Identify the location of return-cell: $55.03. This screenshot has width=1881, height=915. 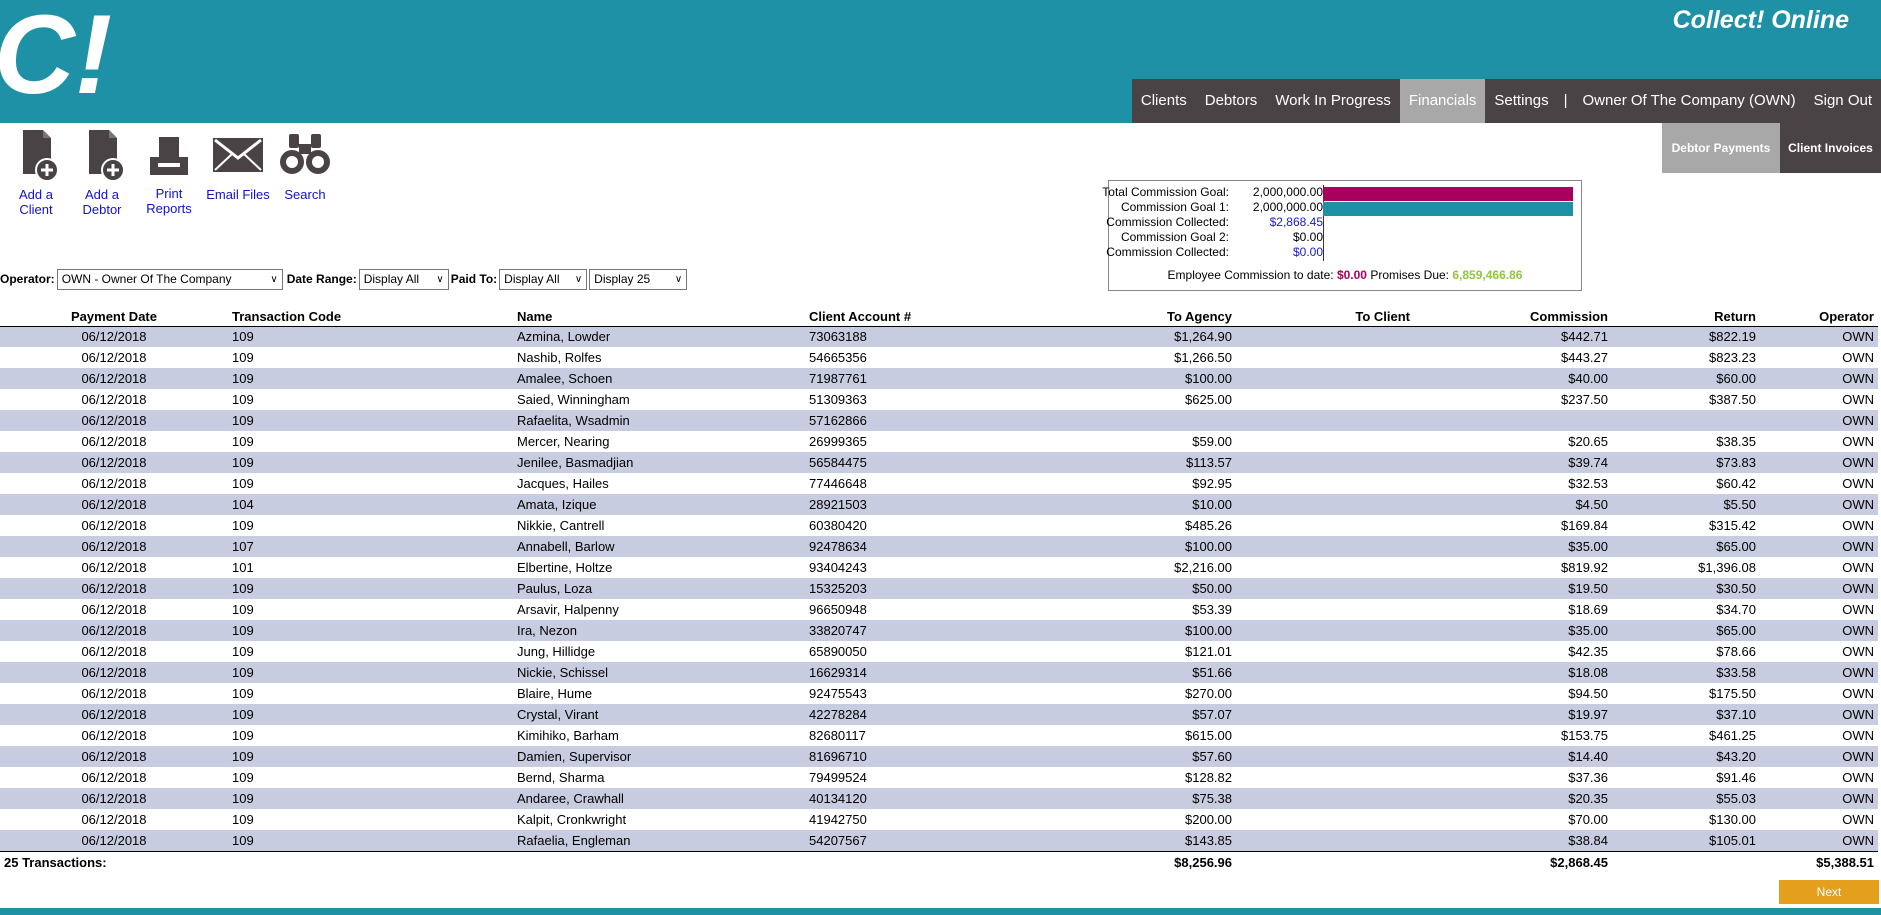
(1736, 798).